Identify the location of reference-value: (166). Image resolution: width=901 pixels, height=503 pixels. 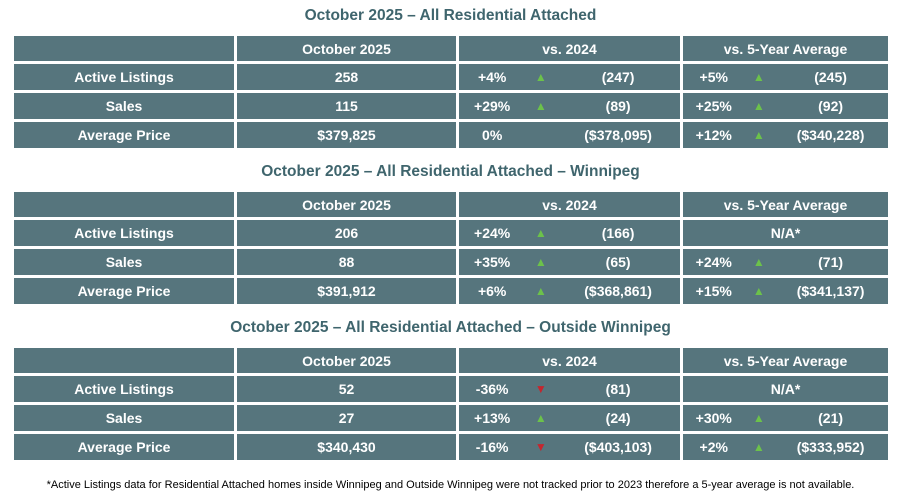
(618, 233).